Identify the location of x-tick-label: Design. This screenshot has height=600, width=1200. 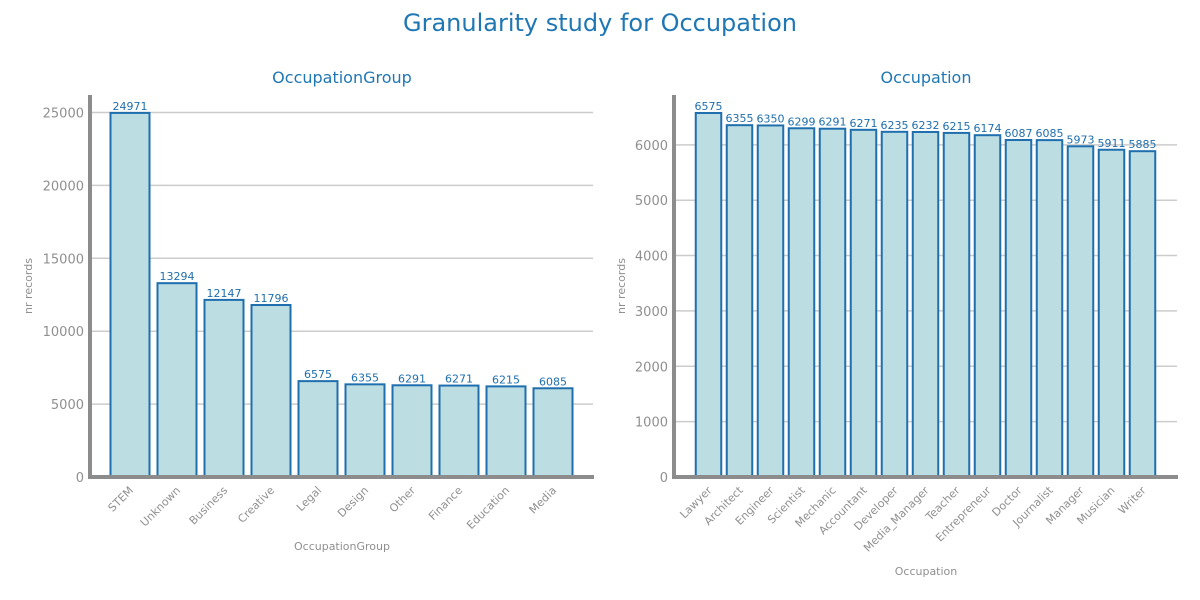
(353, 502).